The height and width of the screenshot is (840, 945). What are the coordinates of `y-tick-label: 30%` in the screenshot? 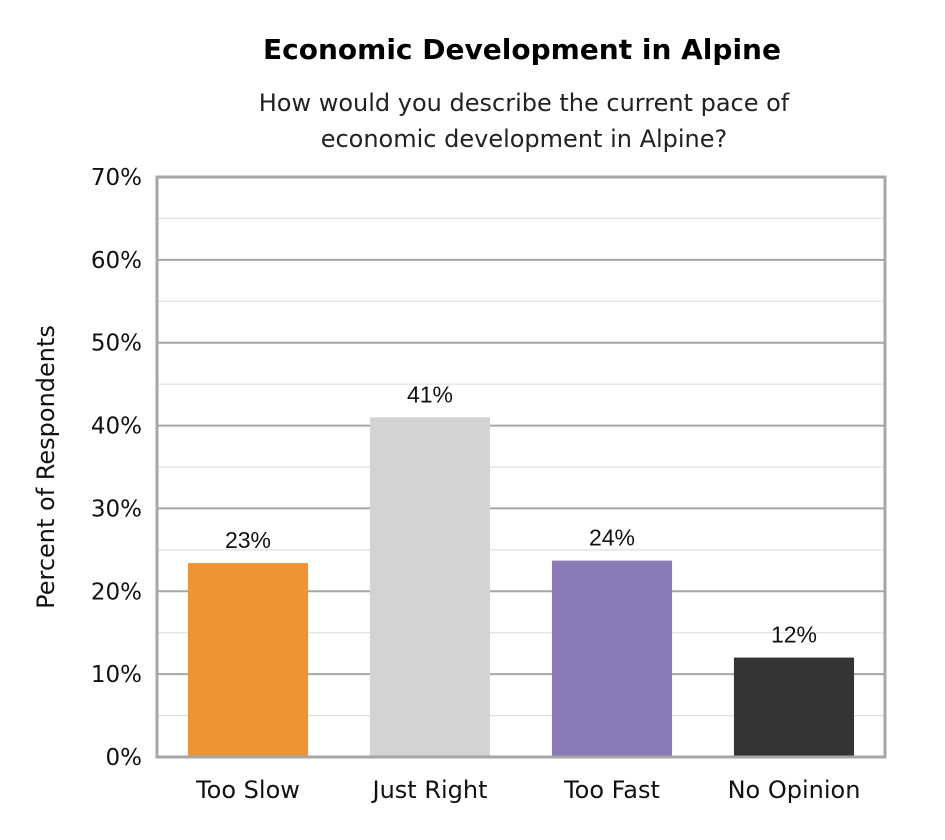 It's located at (116, 509).